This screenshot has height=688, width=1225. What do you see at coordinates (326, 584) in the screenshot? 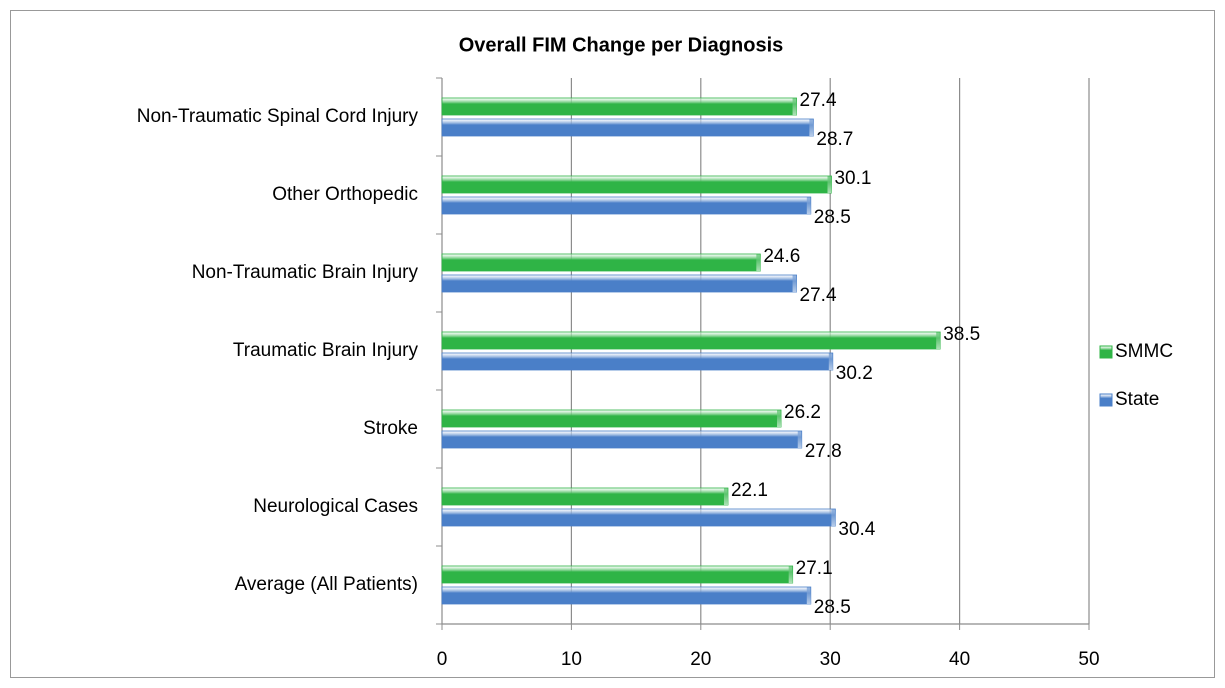
I see `y-tick-label: Average (All Patients)` at bounding box center [326, 584].